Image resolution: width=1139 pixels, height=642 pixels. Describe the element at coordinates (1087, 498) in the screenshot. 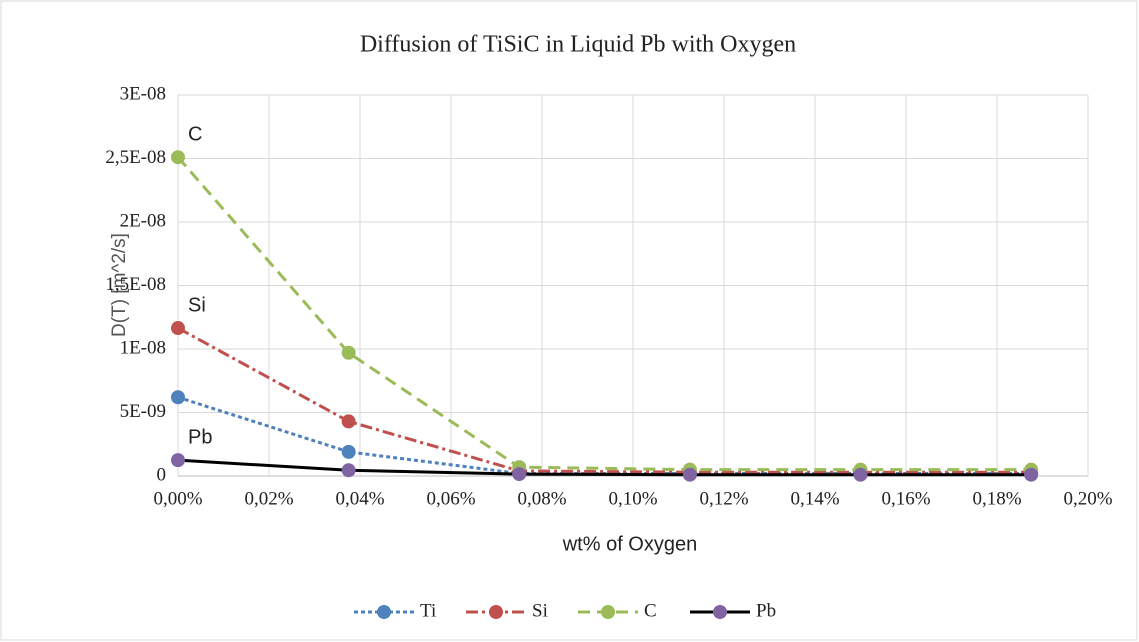

I see `x-tick-label: 0,20%` at that location.